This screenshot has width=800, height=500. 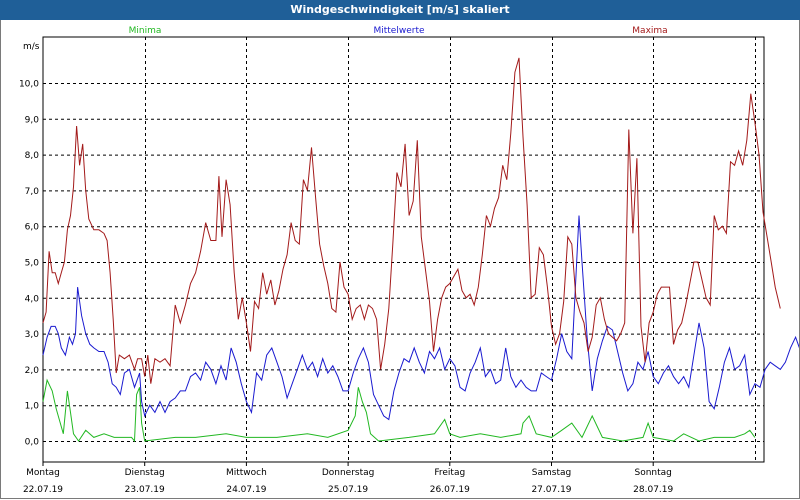 What do you see at coordinates (398, 31) in the screenshot?
I see `legend-mean: Mittelwerte` at bounding box center [398, 31].